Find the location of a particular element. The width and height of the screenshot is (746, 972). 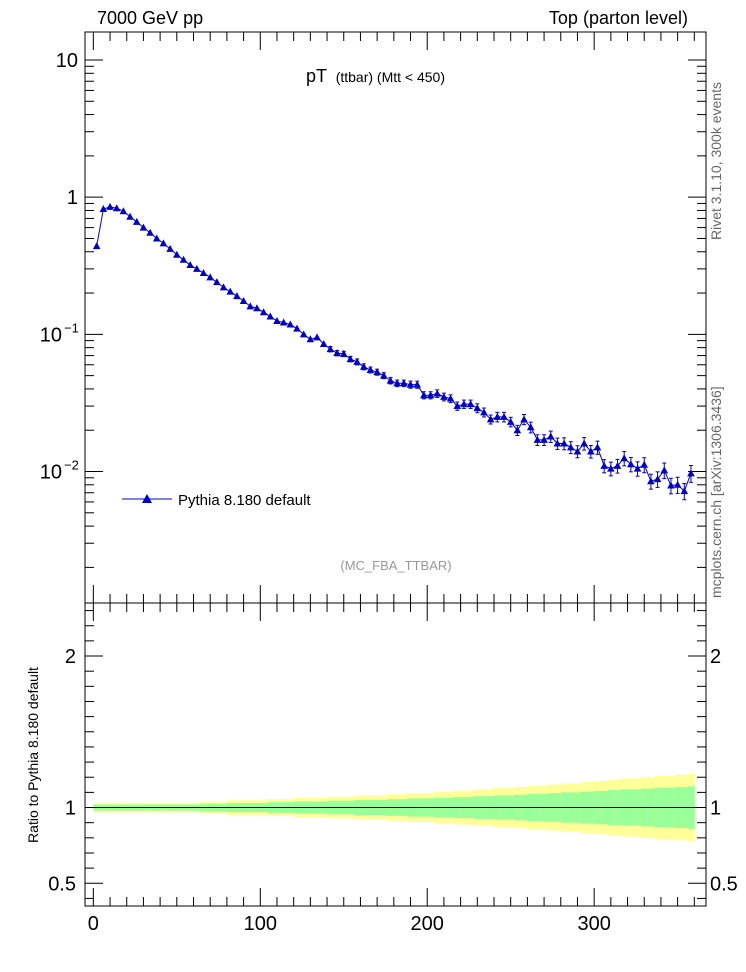

x-tick-label: 0 is located at coordinates (93, 924).